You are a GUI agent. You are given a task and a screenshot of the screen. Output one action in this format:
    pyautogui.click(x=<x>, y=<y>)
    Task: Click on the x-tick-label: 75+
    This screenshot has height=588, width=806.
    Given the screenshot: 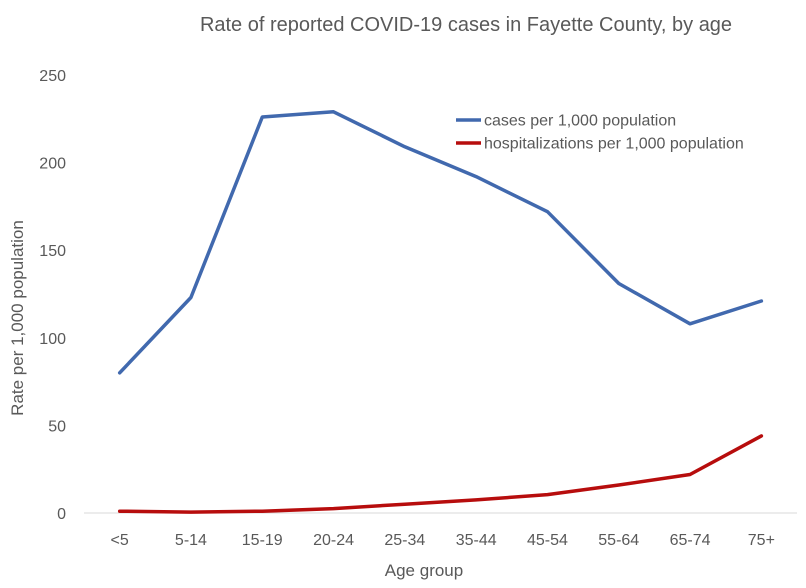 What is the action you would take?
    pyautogui.click(x=761, y=540)
    